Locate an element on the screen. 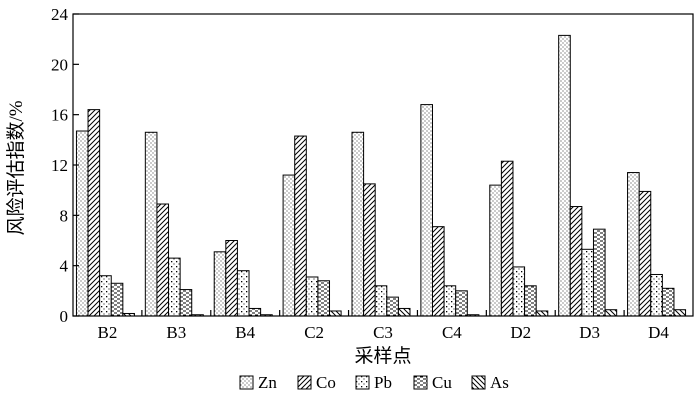 The height and width of the screenshot is (407, 700). x-tick-label: B2 is located at coordinates (108, 332).